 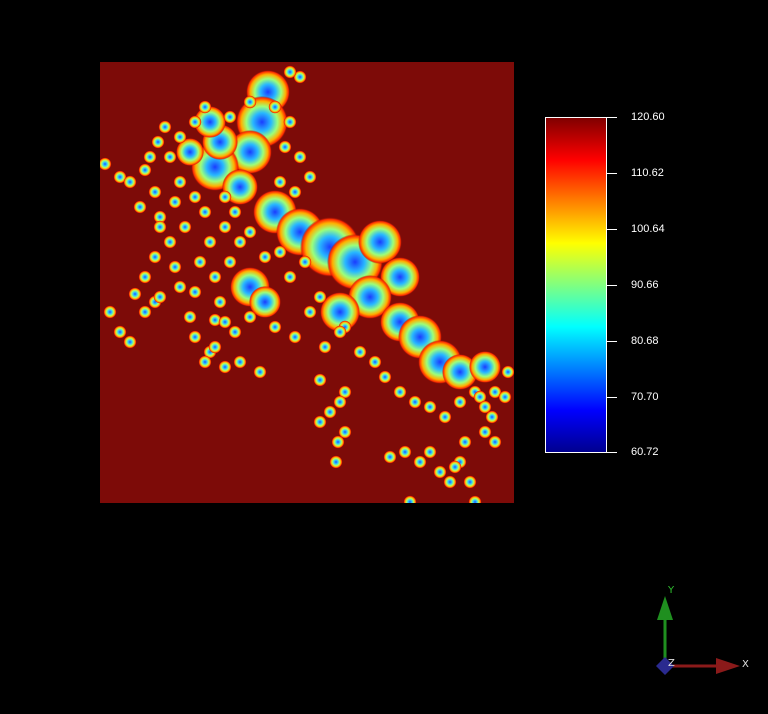 What do you see at coordinates (576, 285) in the screenshot?
I see `colorbar` at bounding box center [576, 285].